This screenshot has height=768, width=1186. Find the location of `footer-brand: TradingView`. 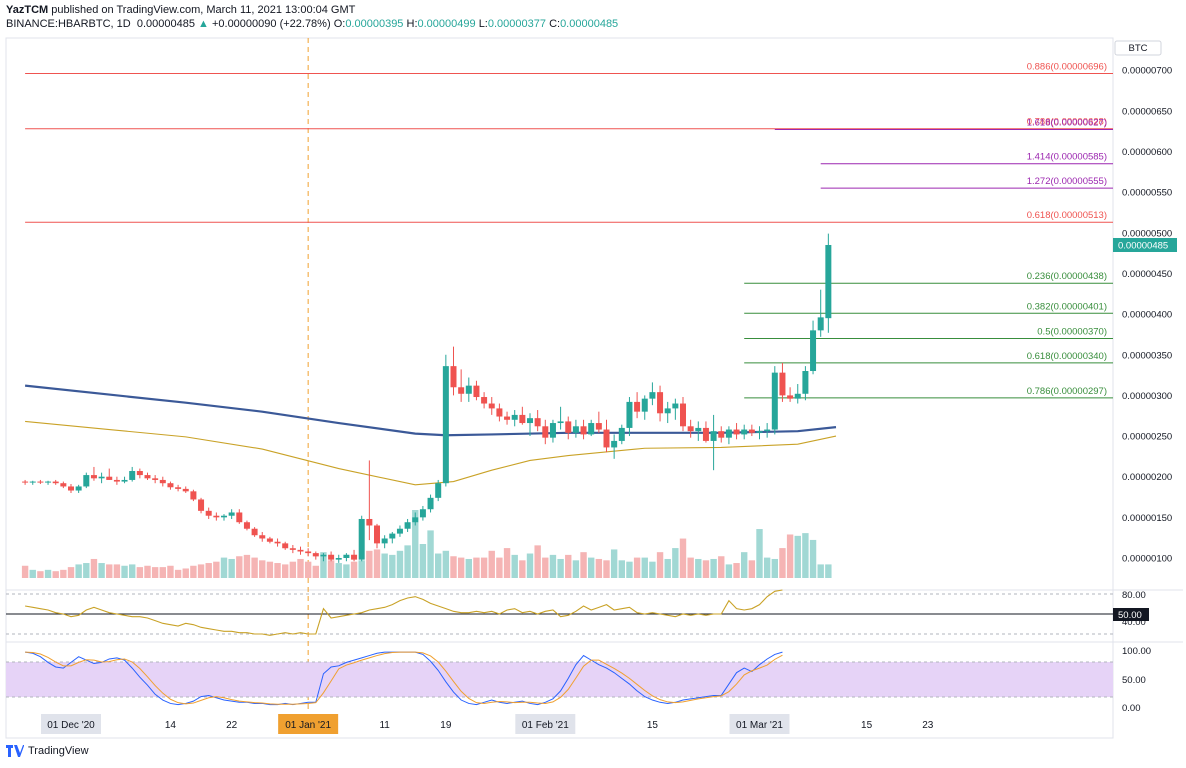

footer-brand: TradingView is located at coordinates (58, 751).